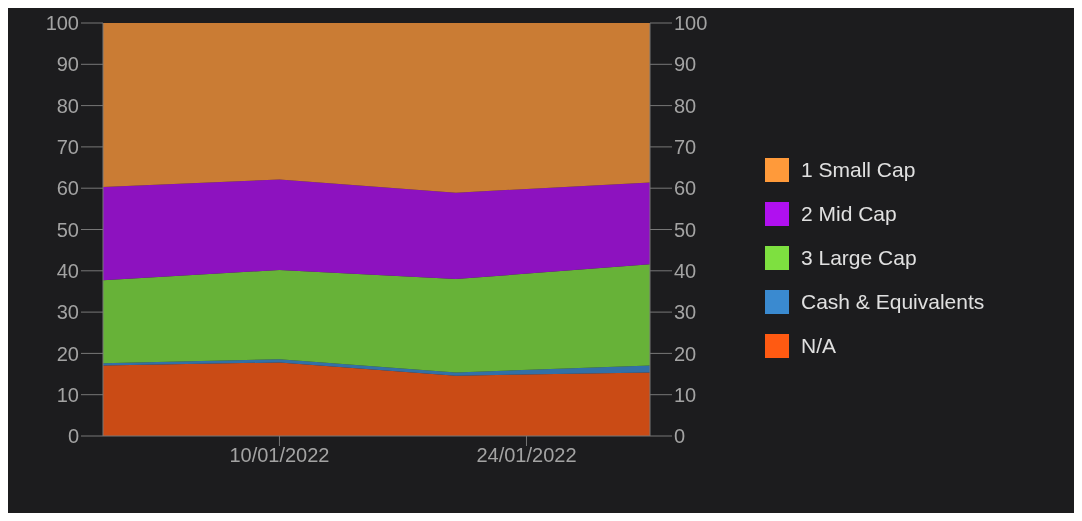 This screenshot has height=521, width=1082. I want to click on y2-tick-label: 40, so click(685, 270).